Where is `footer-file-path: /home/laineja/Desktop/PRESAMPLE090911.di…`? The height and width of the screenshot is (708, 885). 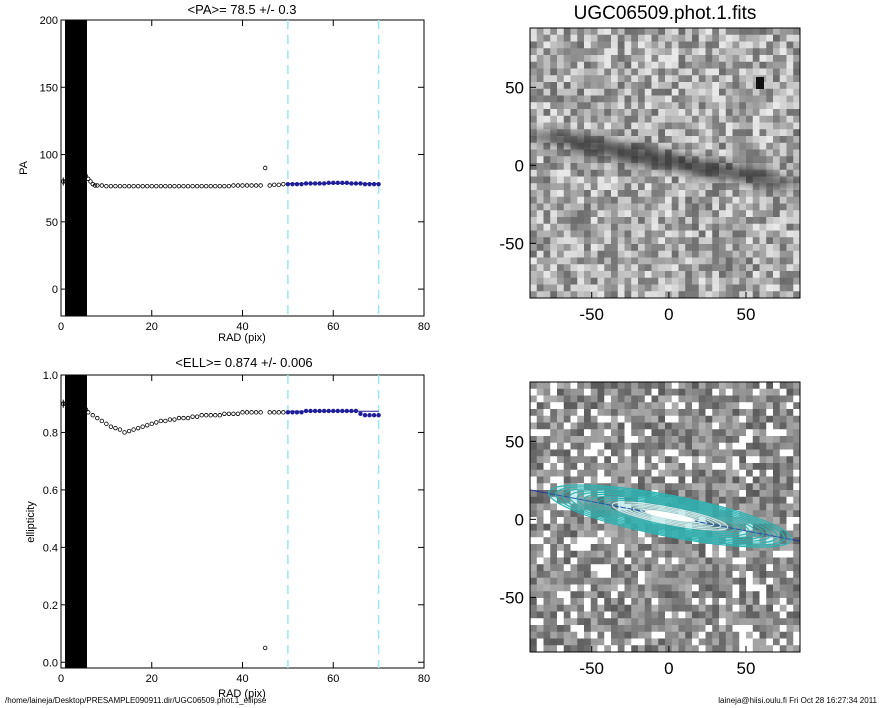 footer-file-path: /home/laineja/Desktop/PRESAMPLE090911.di… is located at coordinates (136, 700).